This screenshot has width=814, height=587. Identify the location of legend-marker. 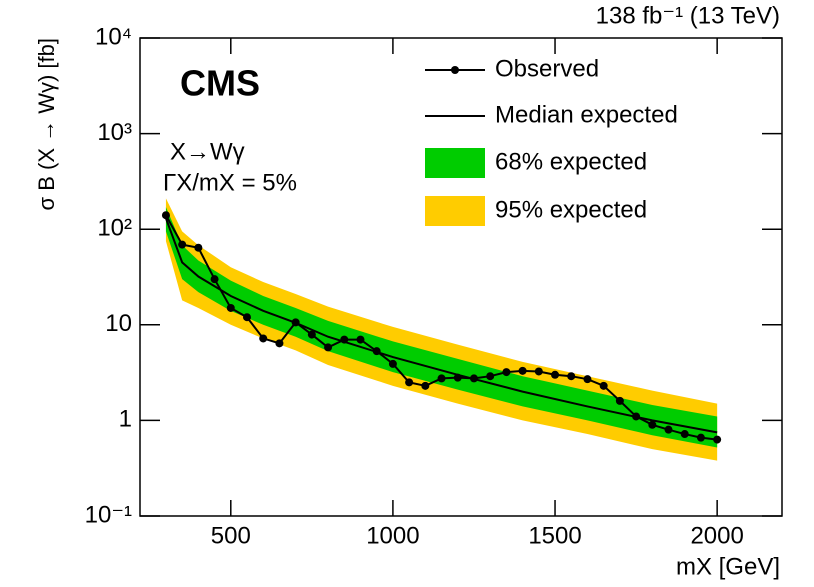
(455, 70).